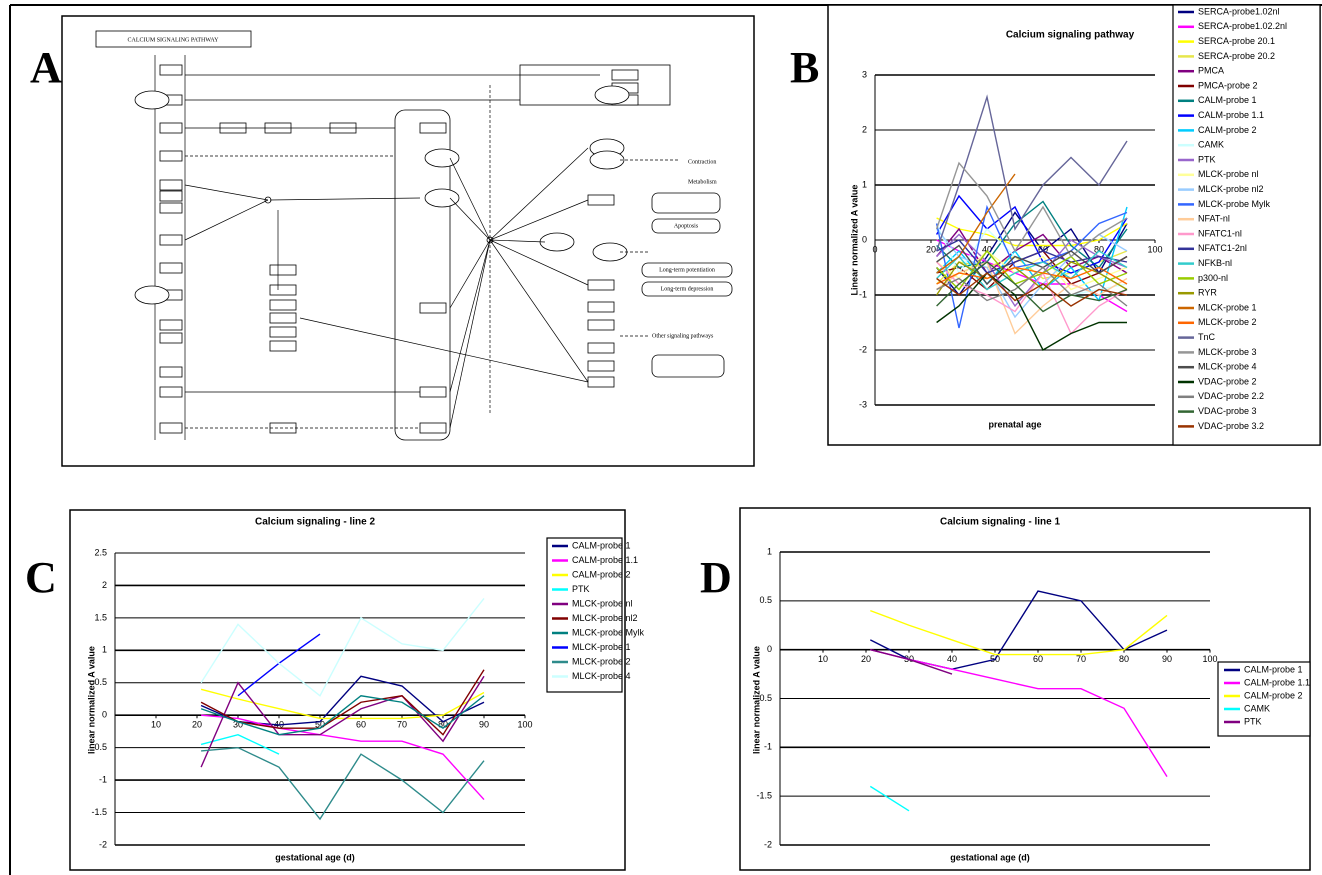 This screenshot has width=1322, height=875. I want to click on legend-label: SERCA-probe 20.2, so click(1236, 56).